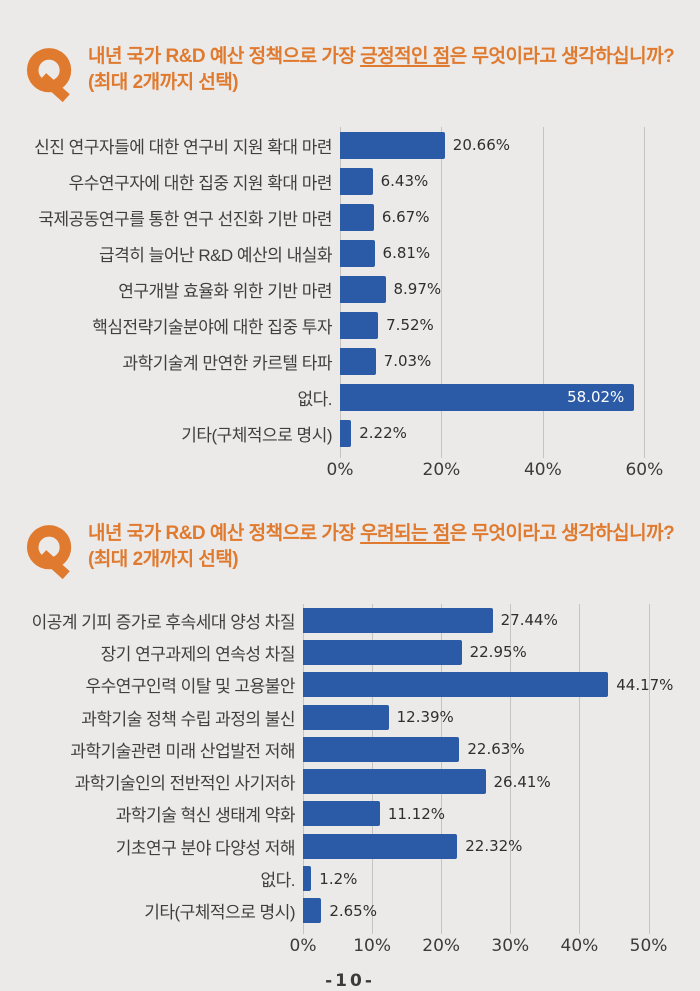 Image resolution: width=700 pixels, height=991 pixels. I want to click on bar-track: 22.63%, so click(496, 749).